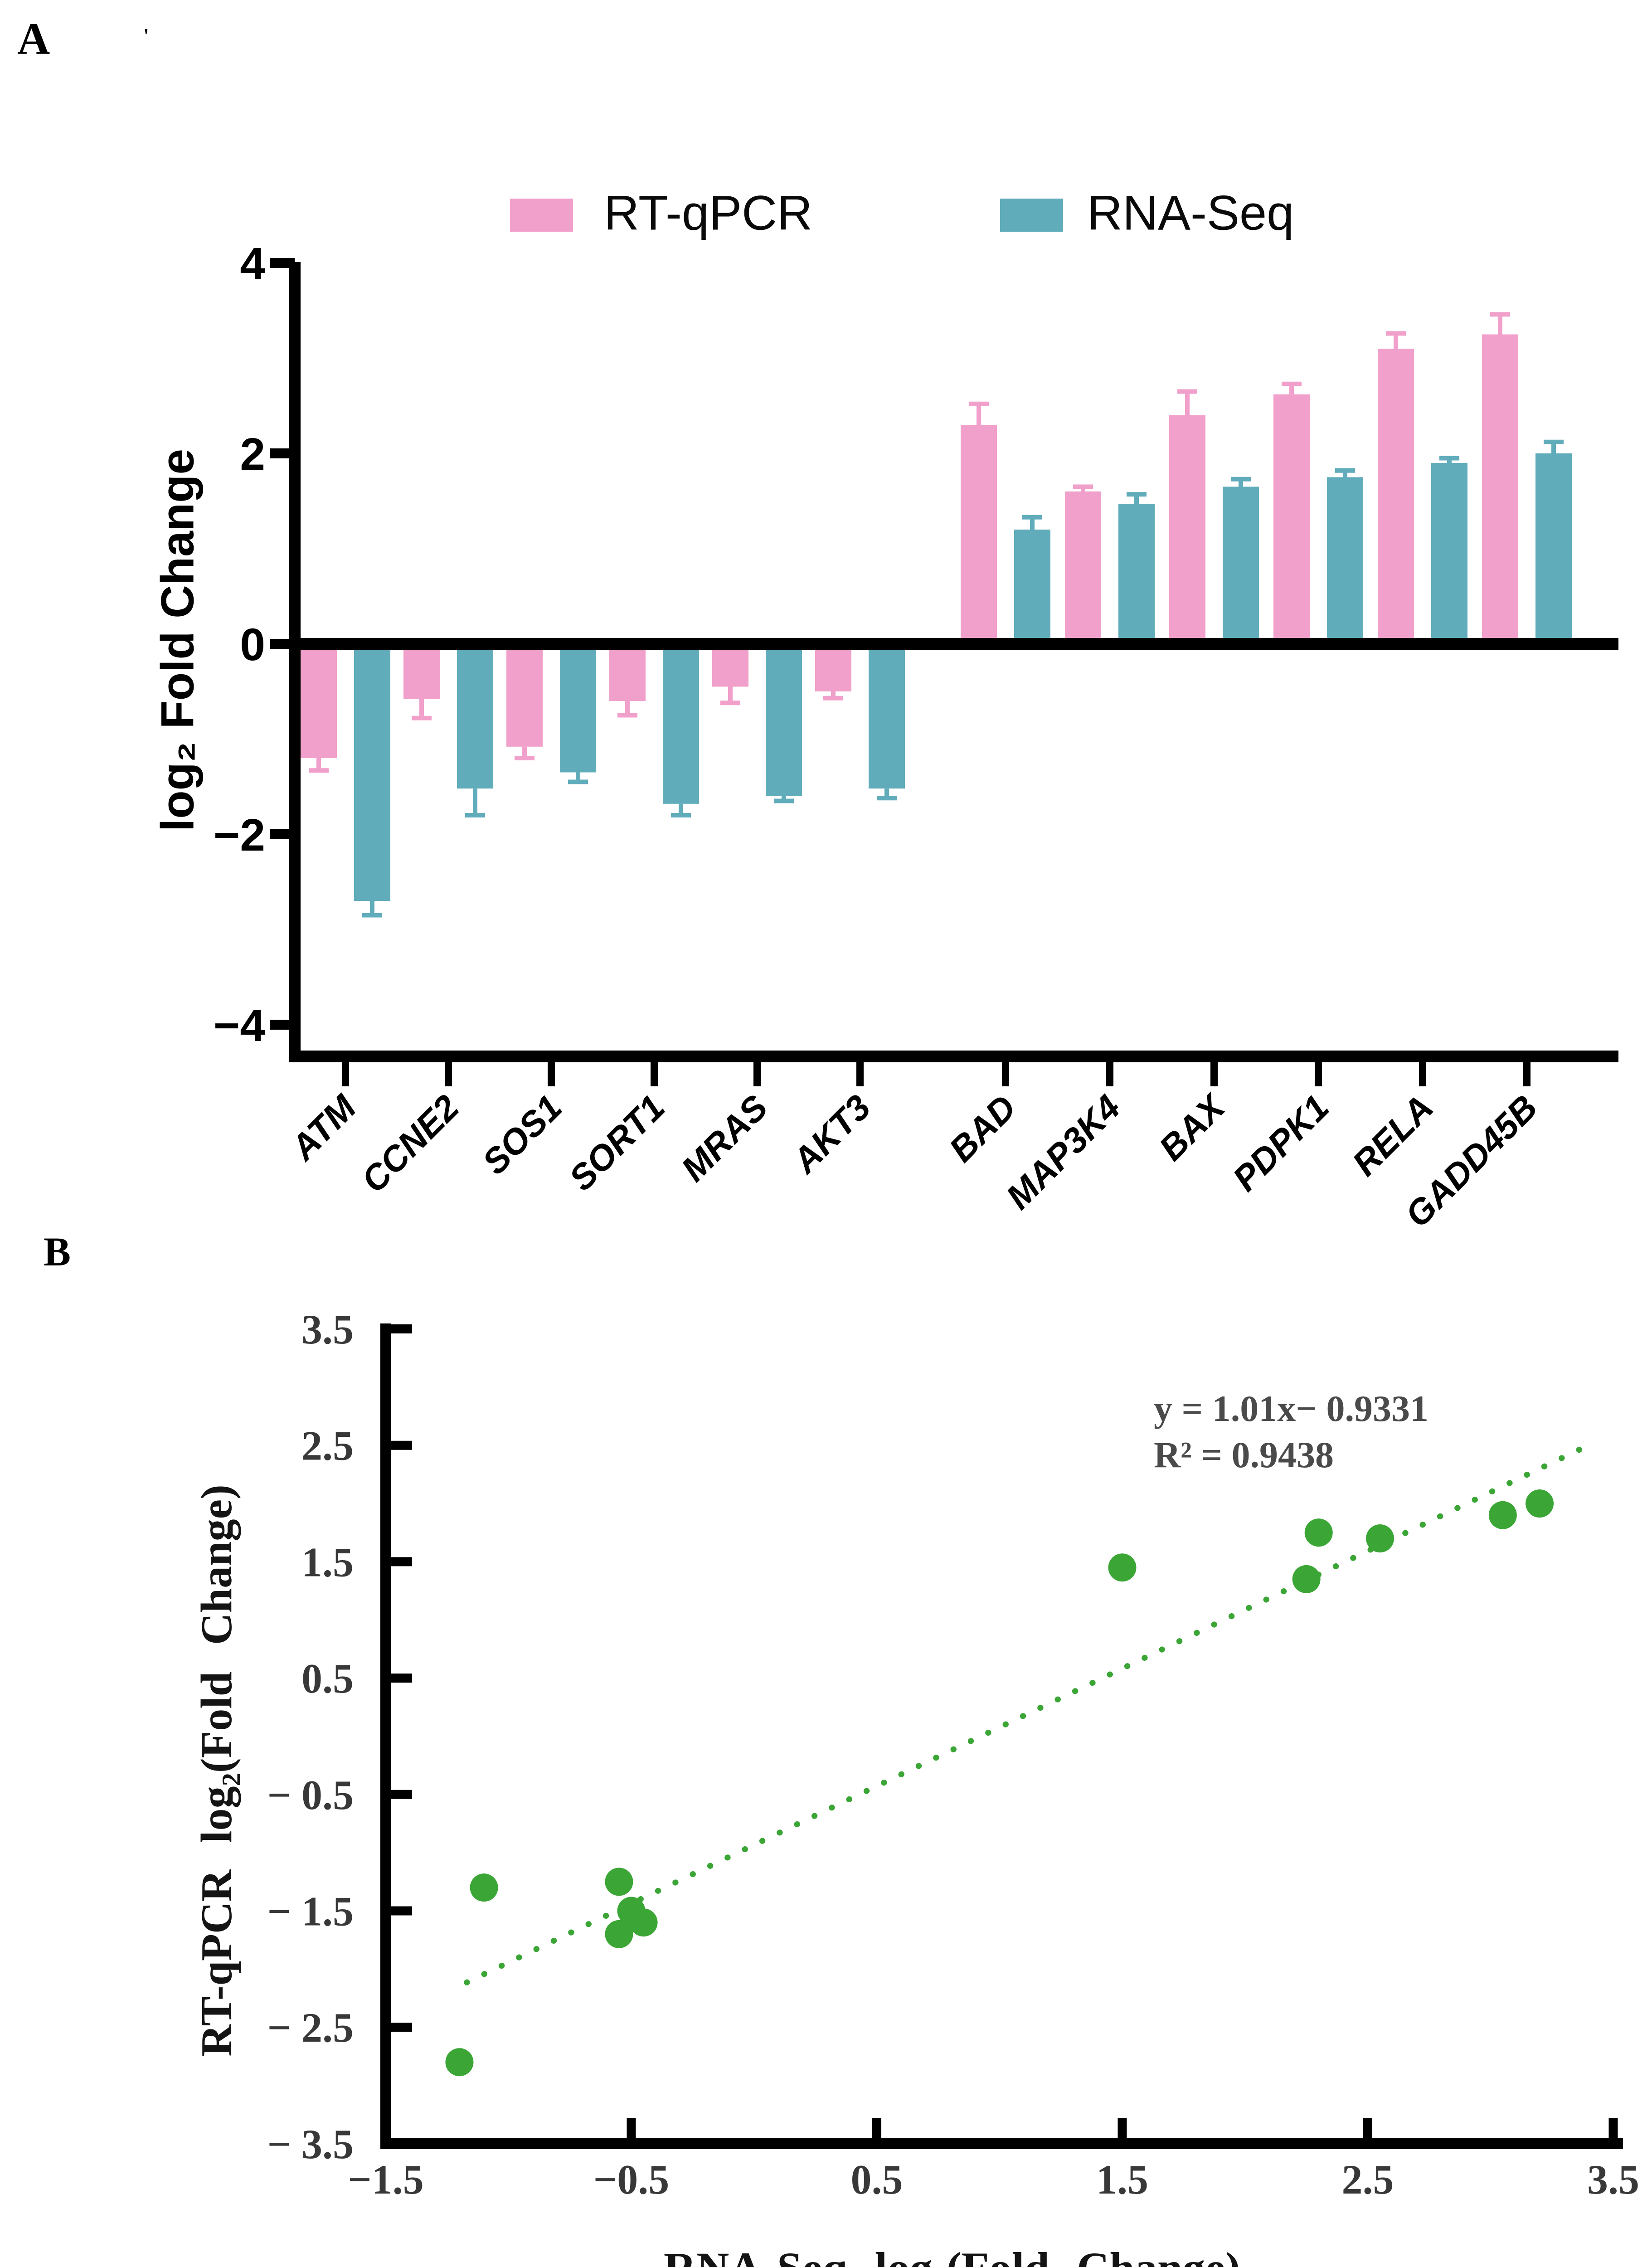  I want to click on panel-b-y-tick-label: 0.5, so click(328, 1679).